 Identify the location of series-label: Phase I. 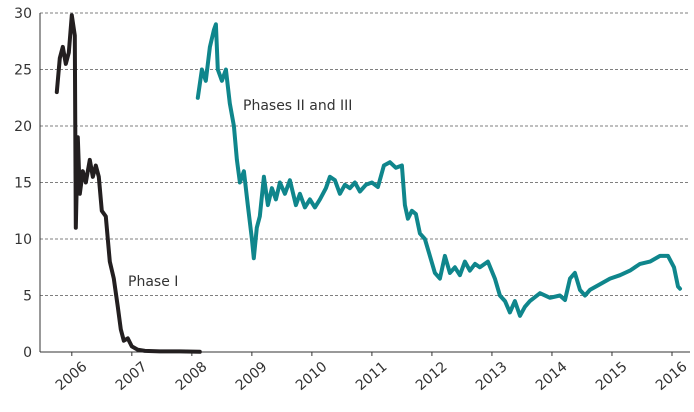
(153, 282).